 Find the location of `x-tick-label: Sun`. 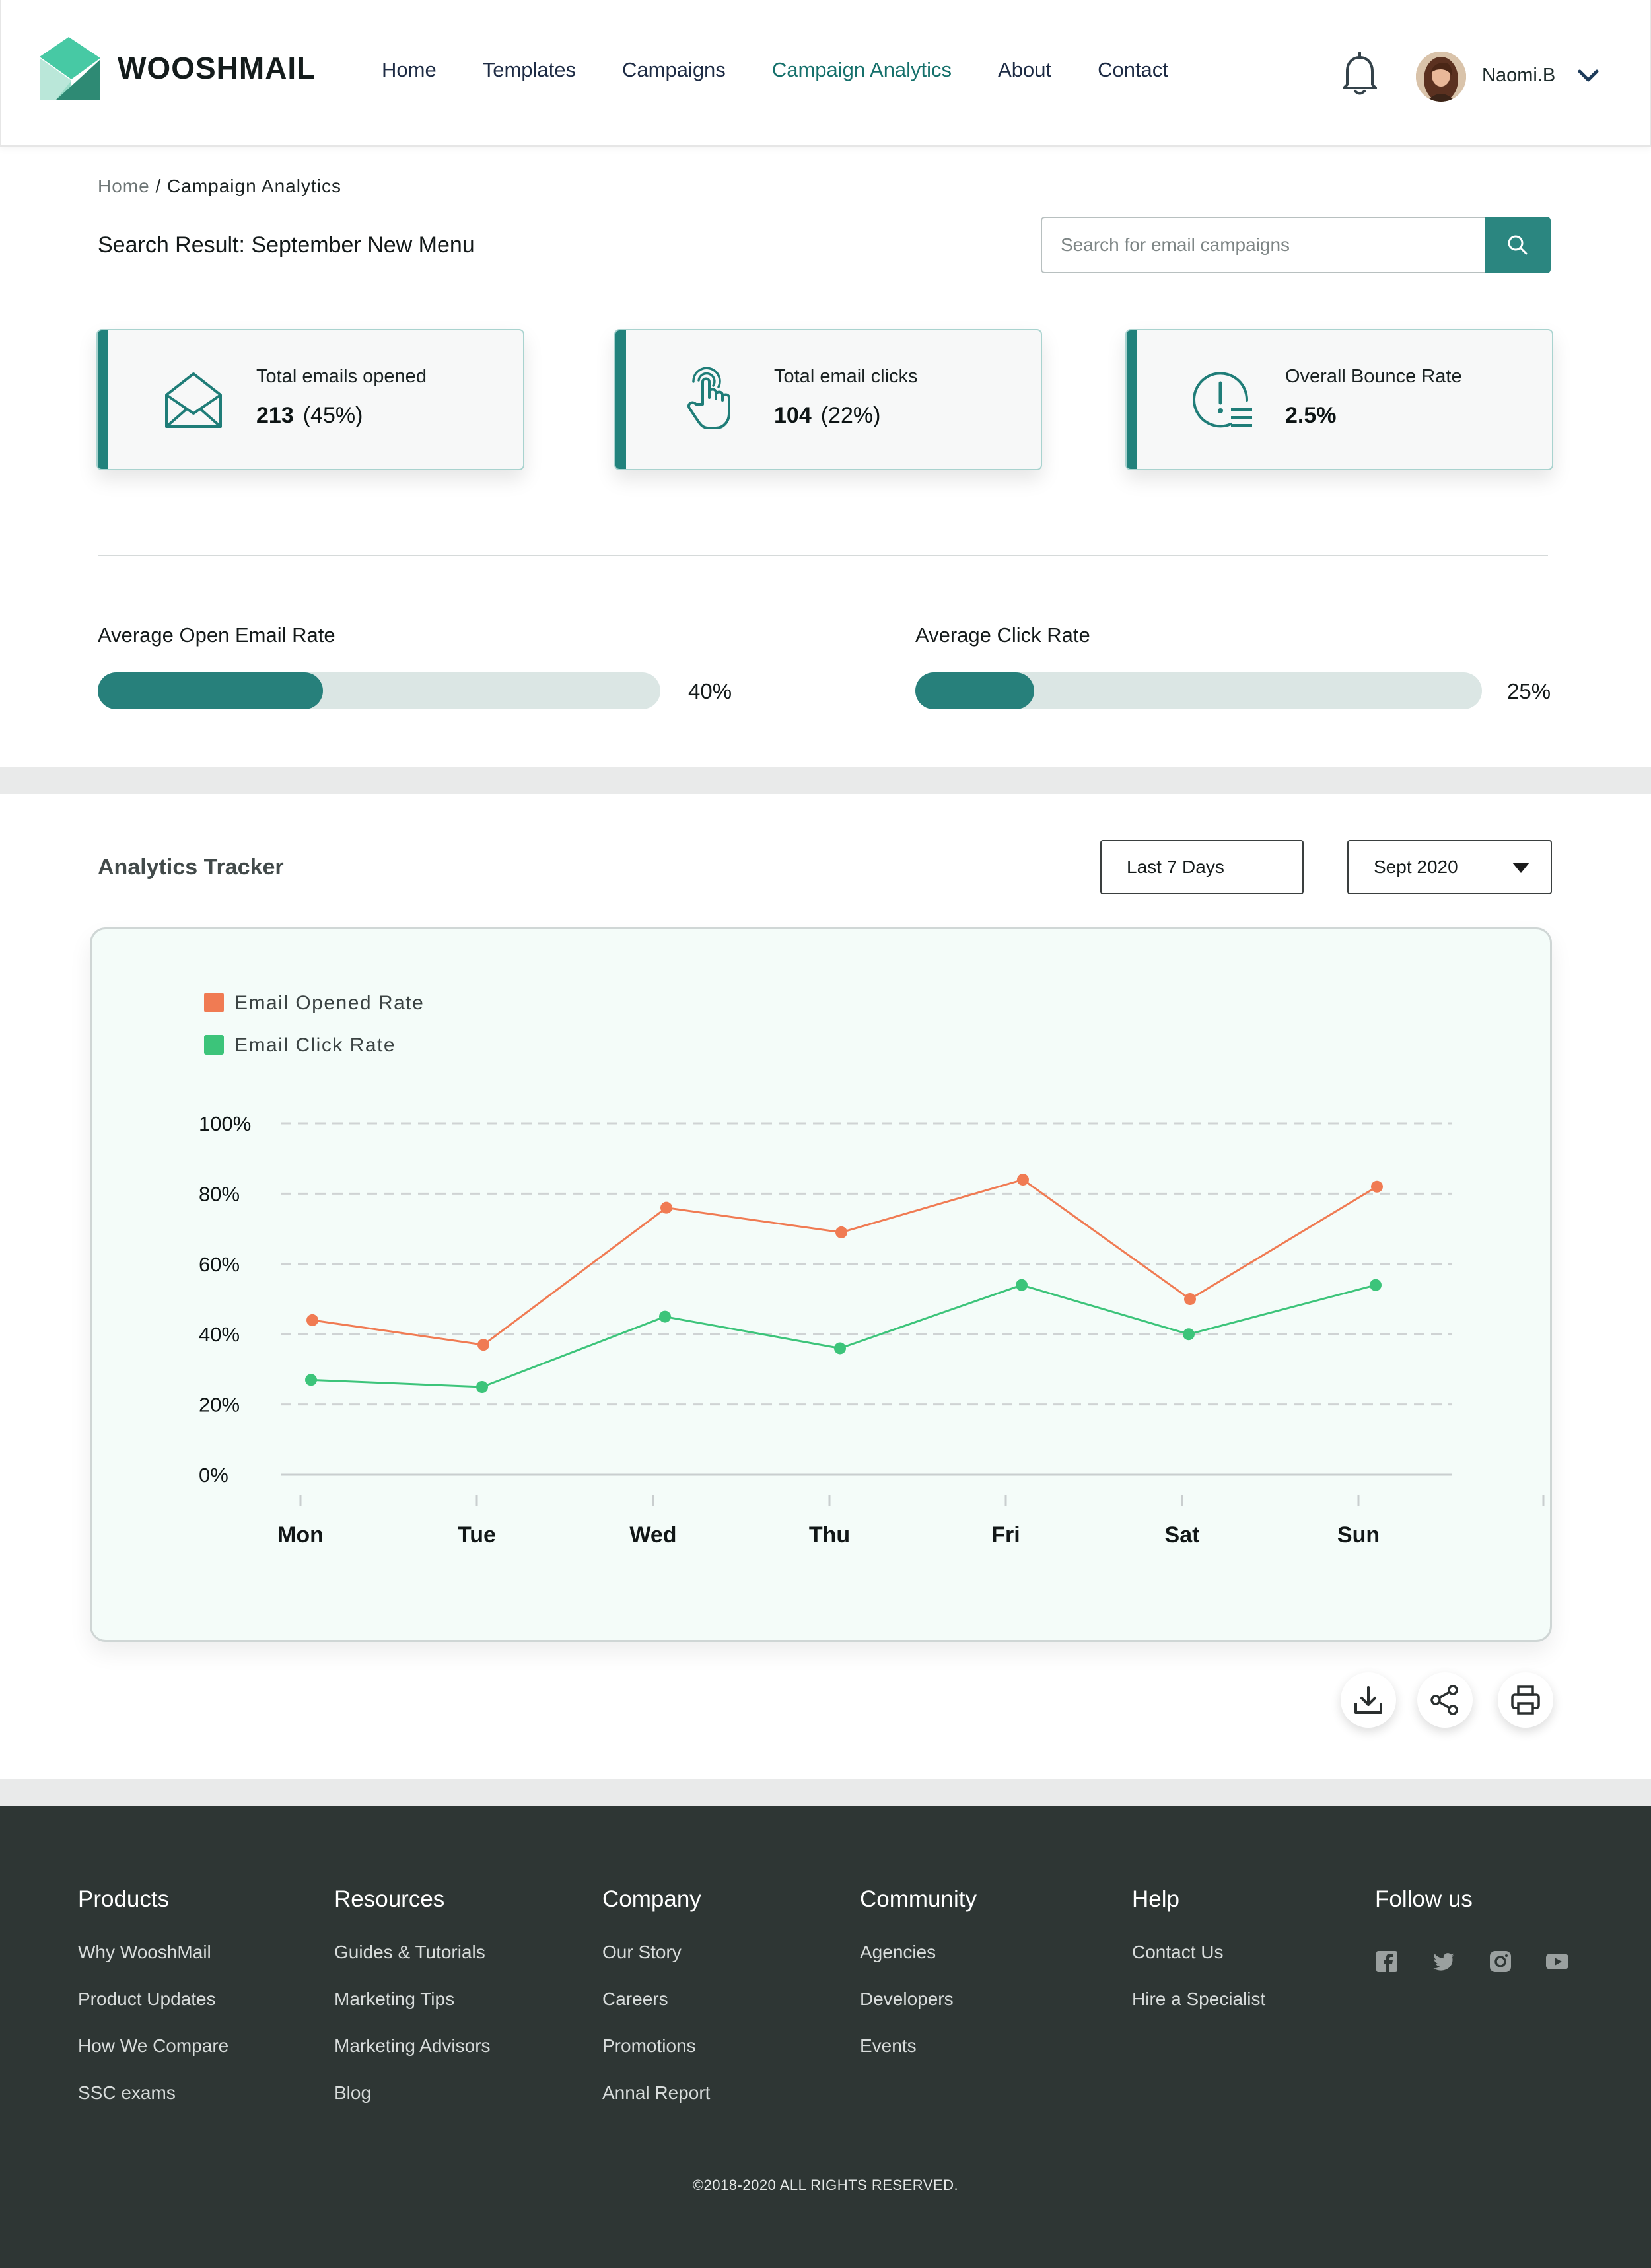

x-tick-label: Sun is located at coordinates (1358, 1534).